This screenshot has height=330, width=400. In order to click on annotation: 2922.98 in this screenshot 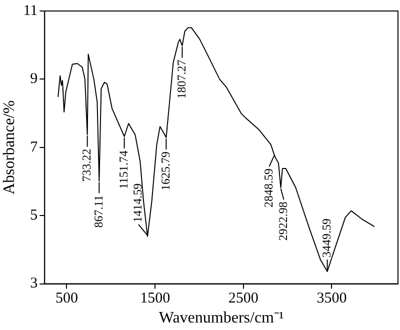, I will do `click(283, 221)`.